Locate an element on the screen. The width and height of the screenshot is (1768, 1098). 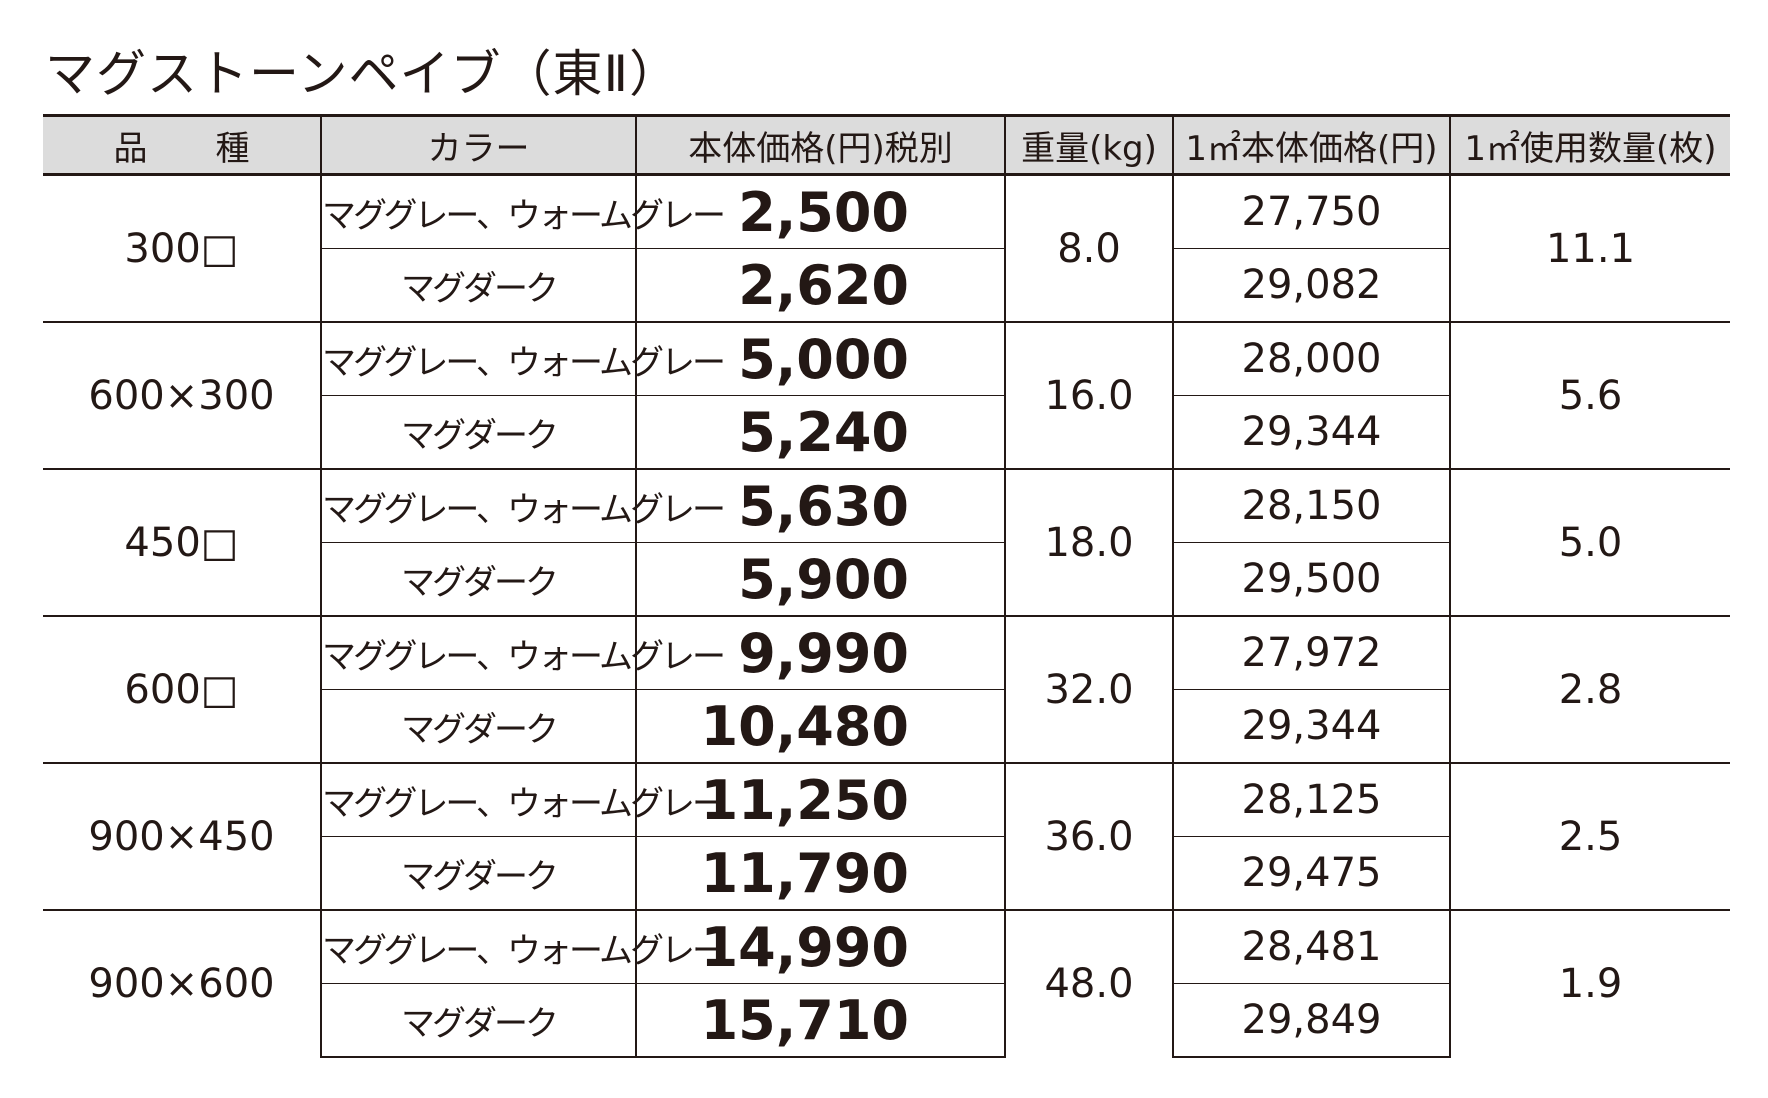
table-row: マグダーク 2,620 29,082 is located at coordinates (886, 285).